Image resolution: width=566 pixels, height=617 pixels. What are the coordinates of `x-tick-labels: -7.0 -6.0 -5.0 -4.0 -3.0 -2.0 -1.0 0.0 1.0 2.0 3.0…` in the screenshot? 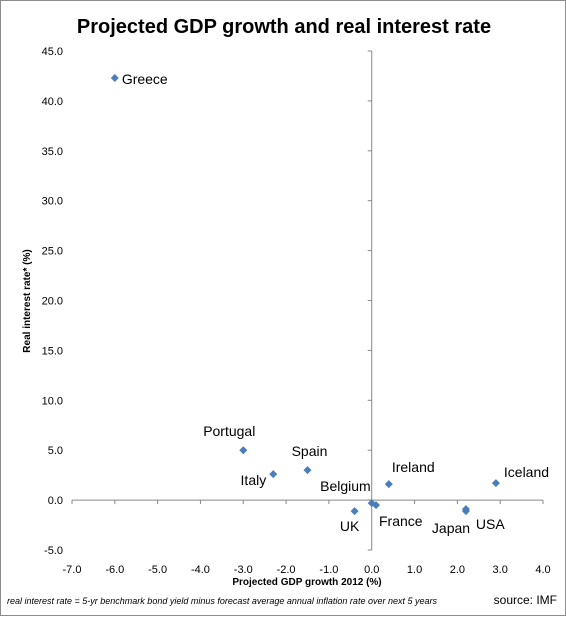 It's located at (307, 570).